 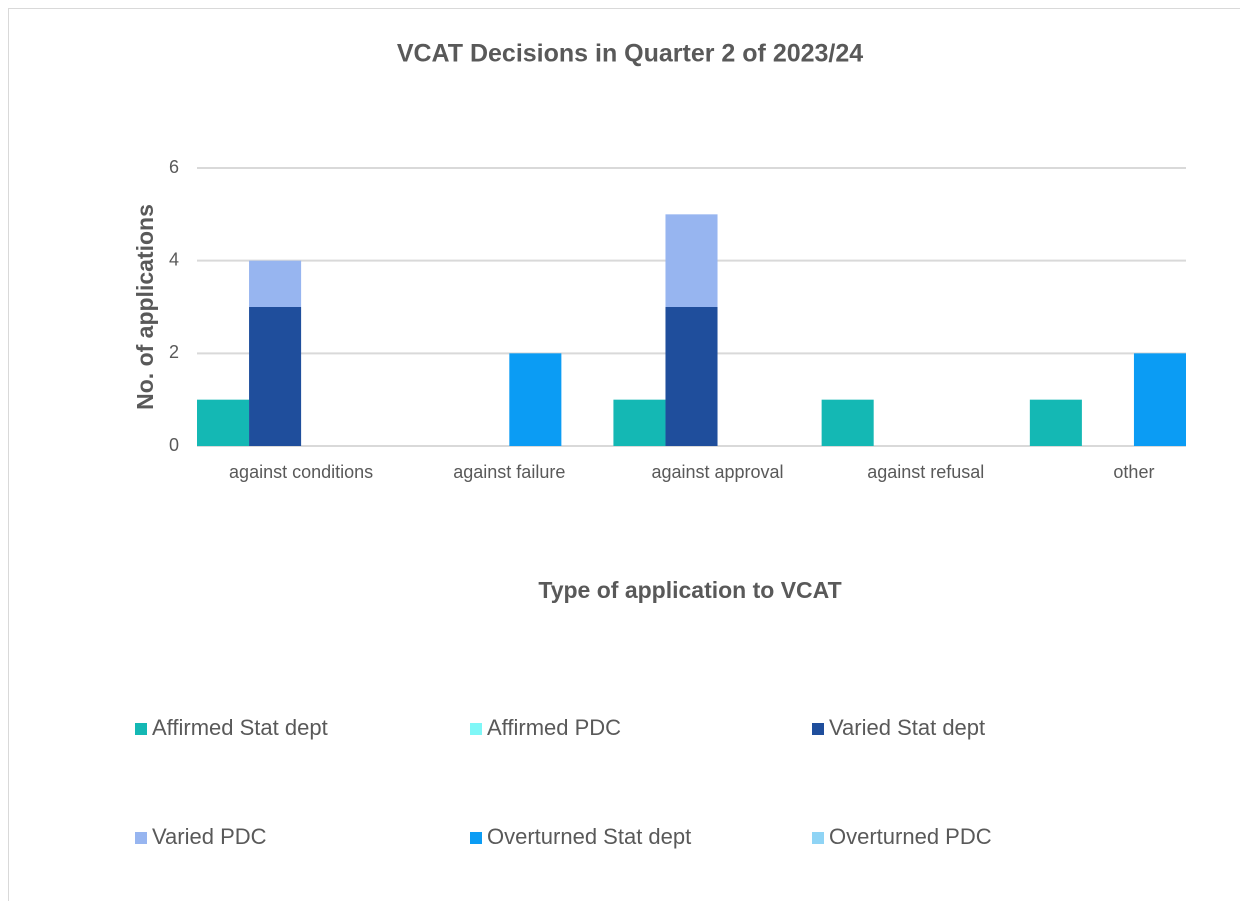 What do you see at coordinates (910, 836) in the screenshot?
I see `legend-label: Overturned PDC` at bounding box center [910, 836].